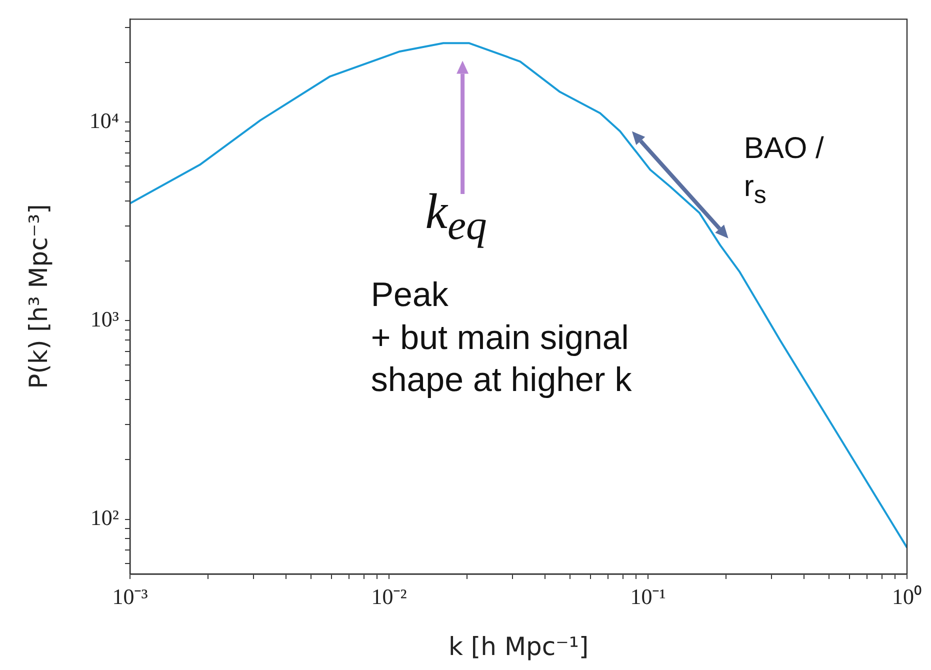  I want to click on x-tick-label: 10⁻², so click(389, 596).